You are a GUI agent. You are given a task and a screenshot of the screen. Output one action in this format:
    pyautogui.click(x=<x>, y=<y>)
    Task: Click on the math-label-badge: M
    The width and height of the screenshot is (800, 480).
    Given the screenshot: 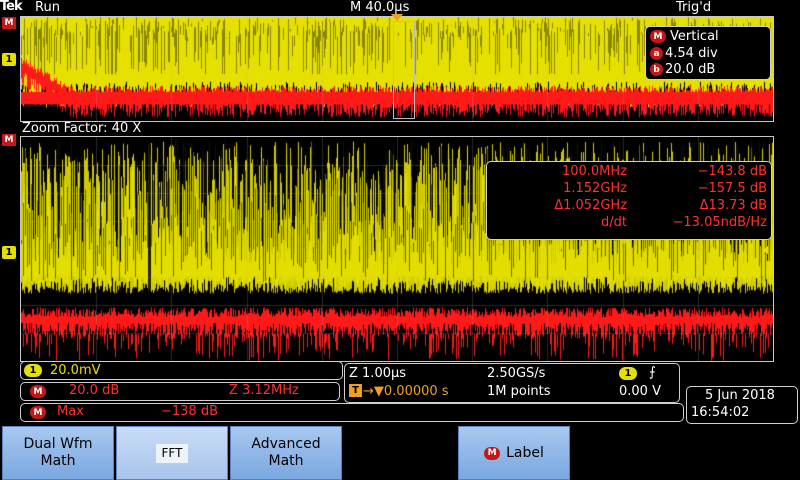 What is the action you would take?
    pyautogui.click(x=492, y=453)
    